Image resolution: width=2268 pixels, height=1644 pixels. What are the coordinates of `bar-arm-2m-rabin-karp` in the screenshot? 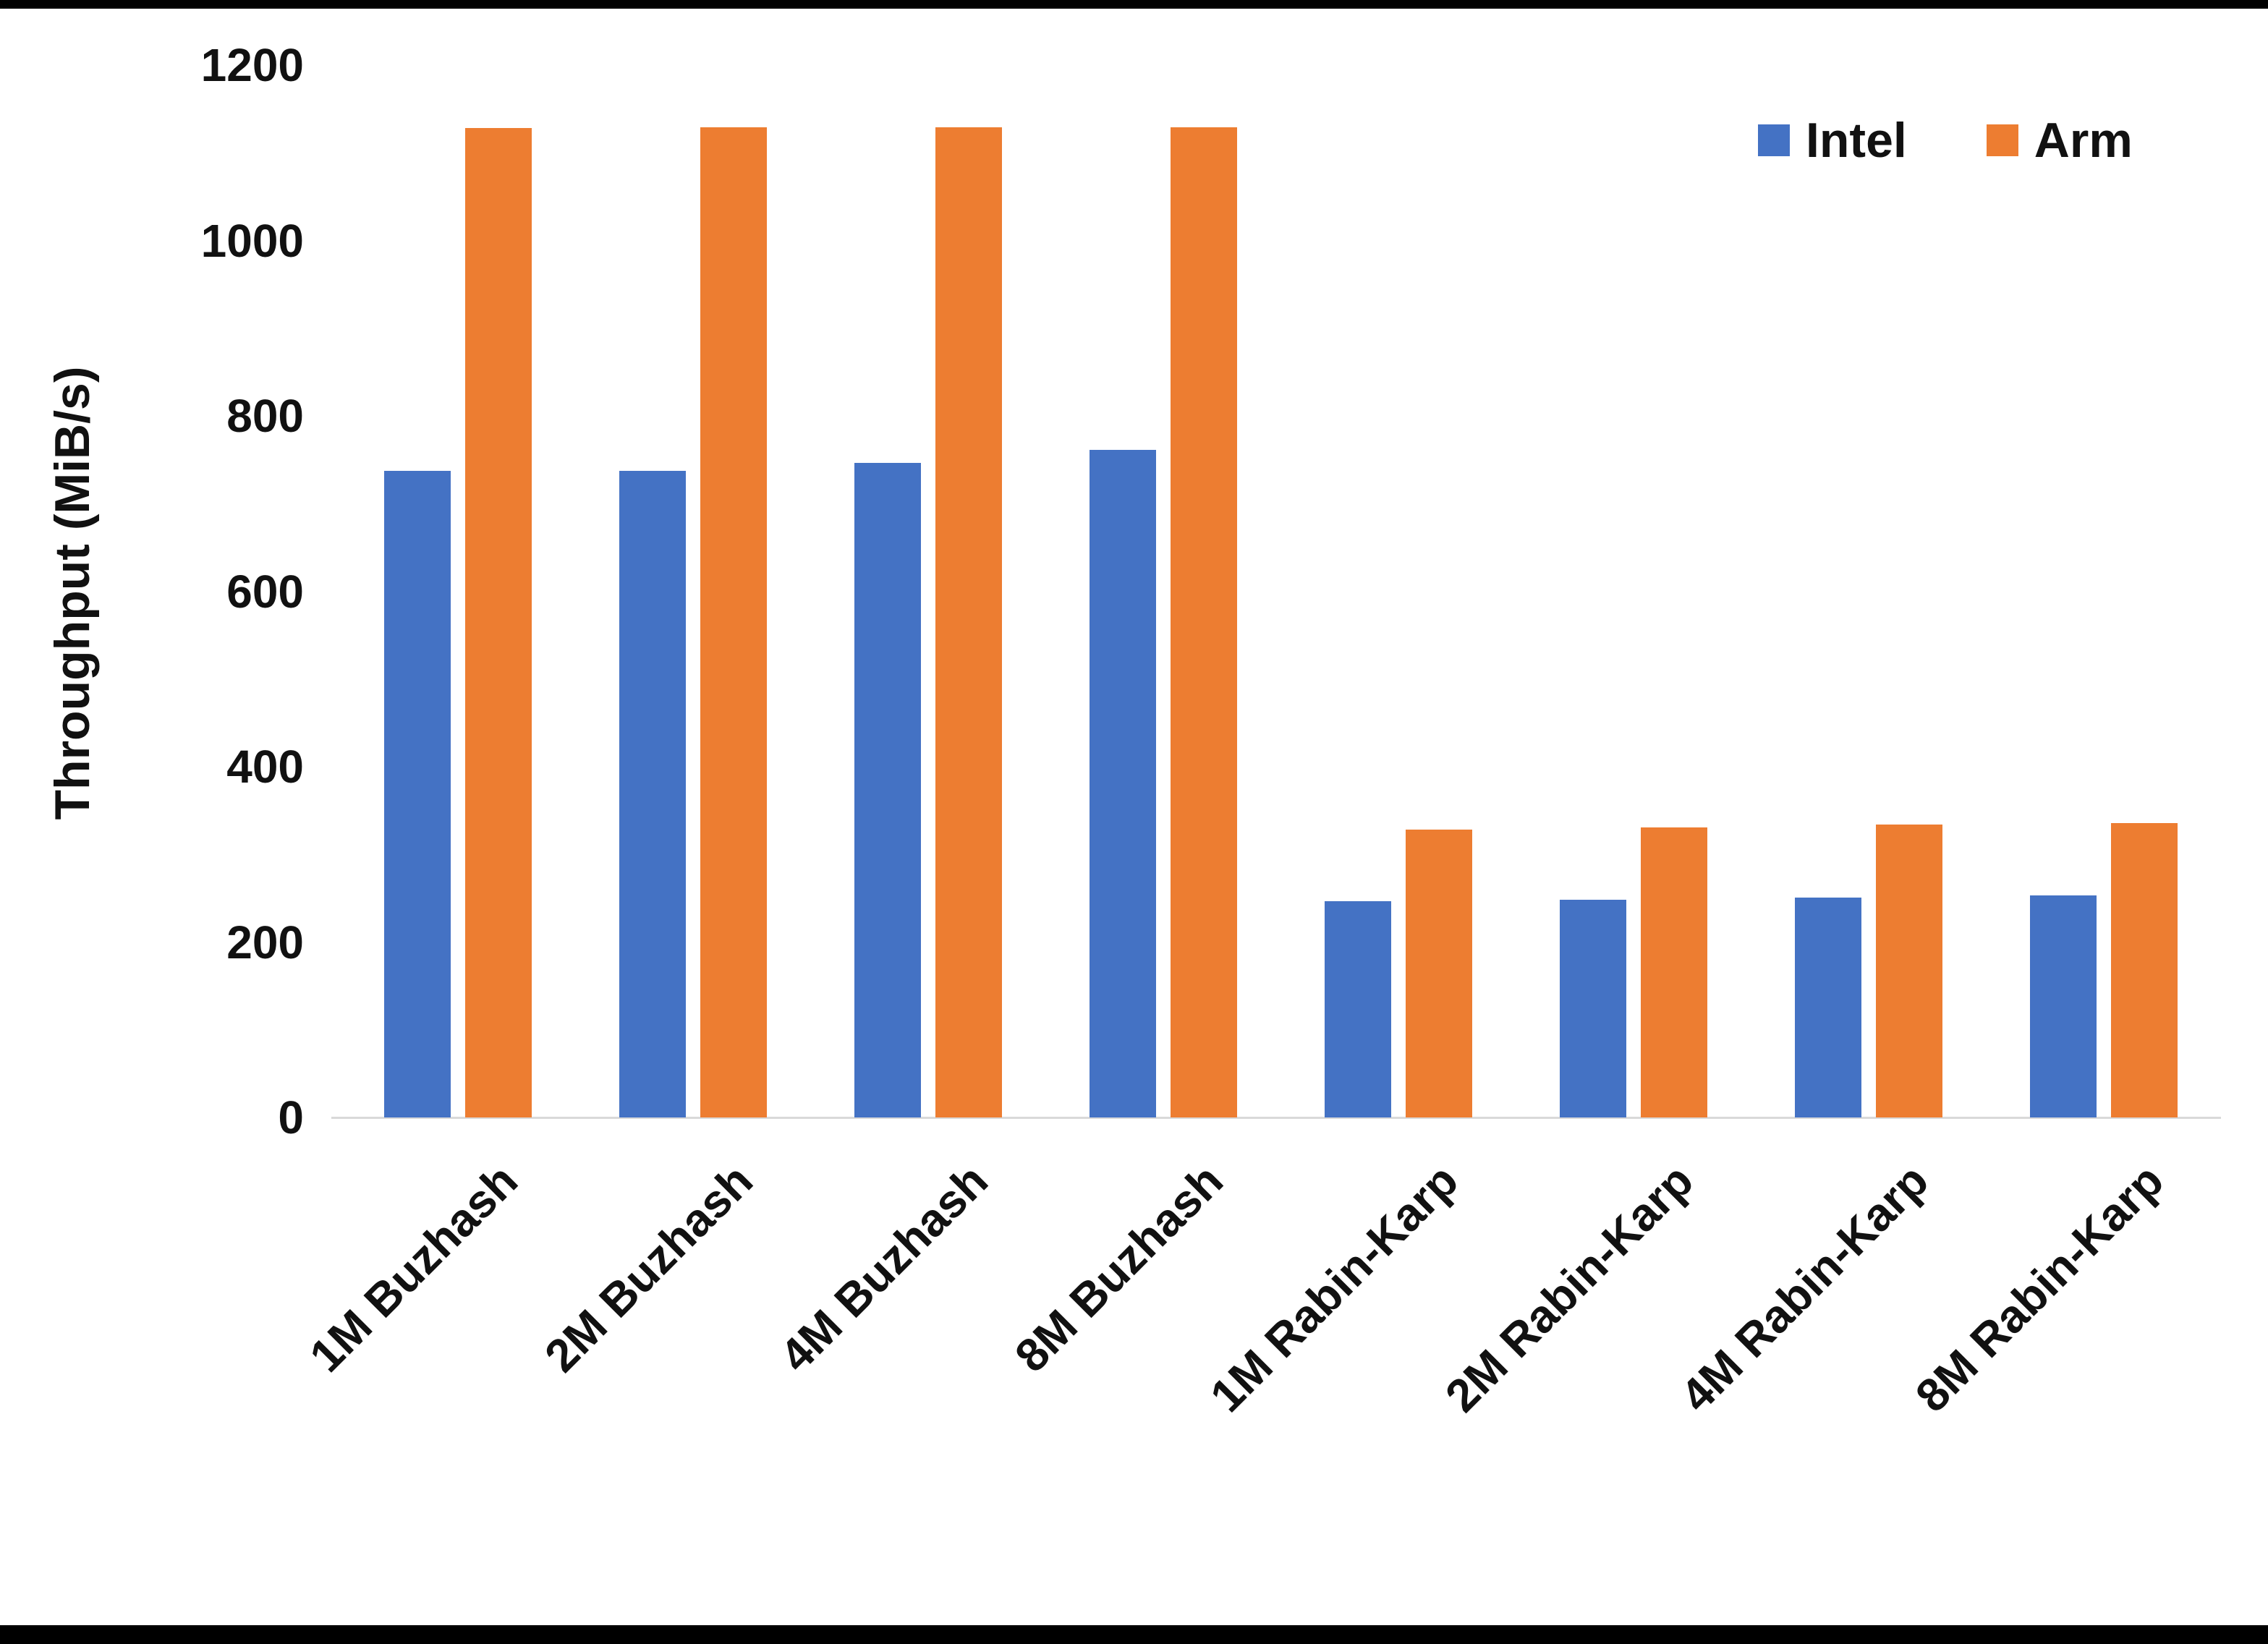 It's located at (1673, 972).